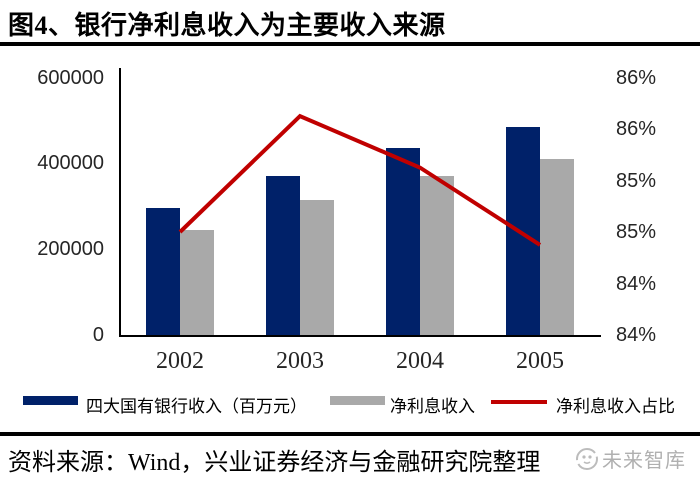 Image resolution: width=700 pixels, height=481 pixels. I want to click on legend-swatch-ratio-line, so click(519, 402).